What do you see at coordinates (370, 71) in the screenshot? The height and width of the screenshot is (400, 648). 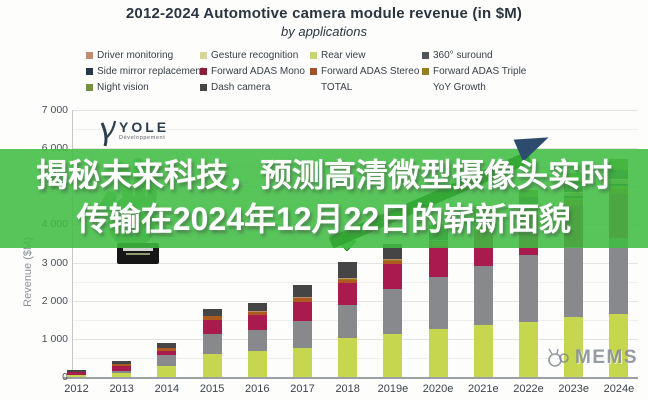 I see `legend-label: Forward ADAS Stereo` at bounding box center [370, 71].